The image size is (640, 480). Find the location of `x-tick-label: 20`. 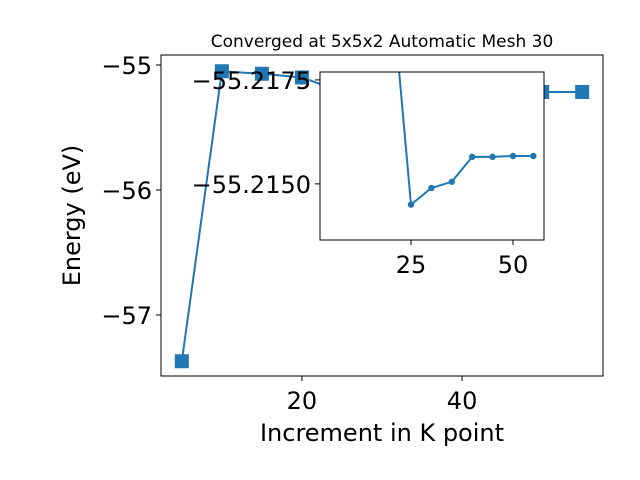

x-tick-label: 20 is located at coordinates (302, 401).